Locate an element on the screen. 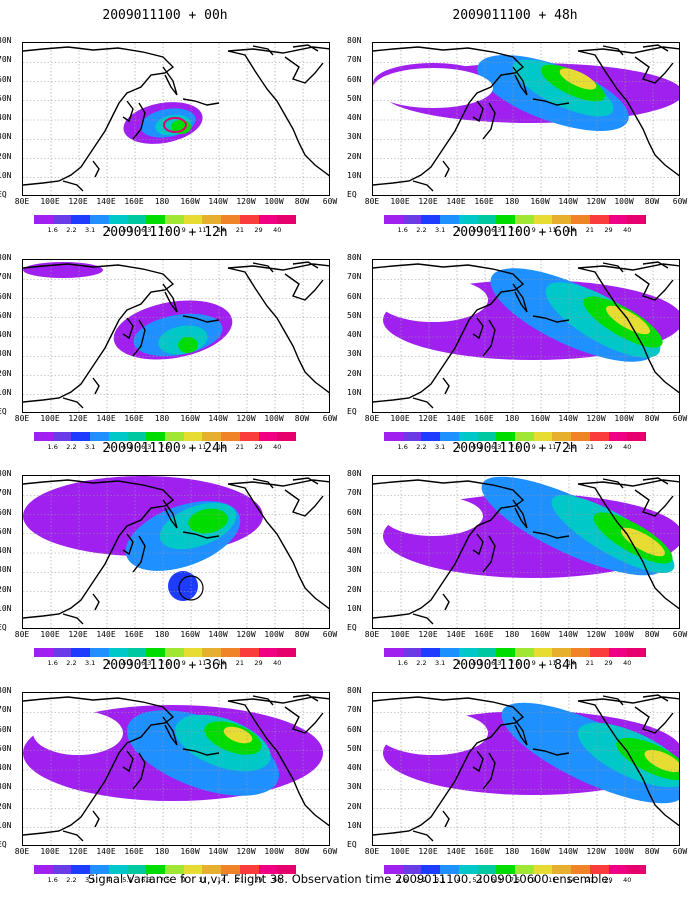  lat-tick-label: 70N is located at coordinates (6, 277).